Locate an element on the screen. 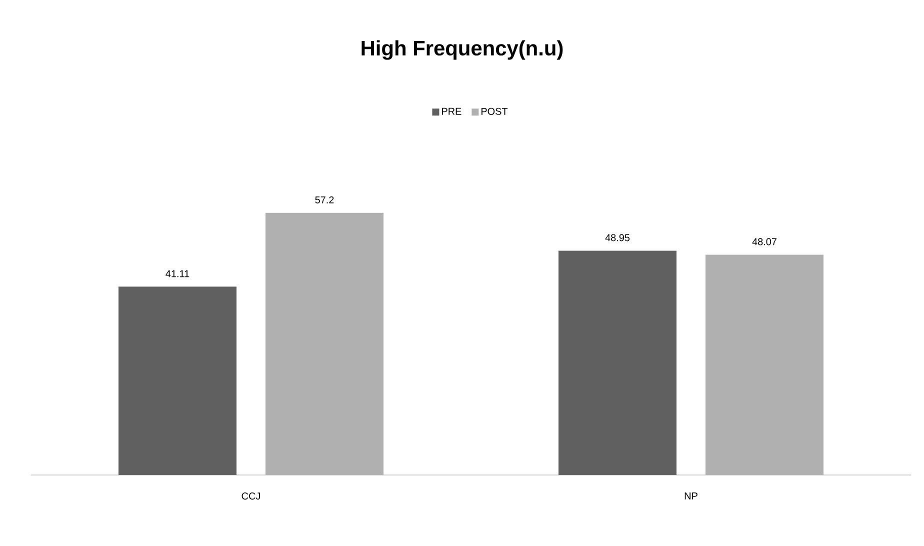 This screenshot has width=924, height=546. chart-title: High Frequency(n.u) is located at coordinates (462, 50).